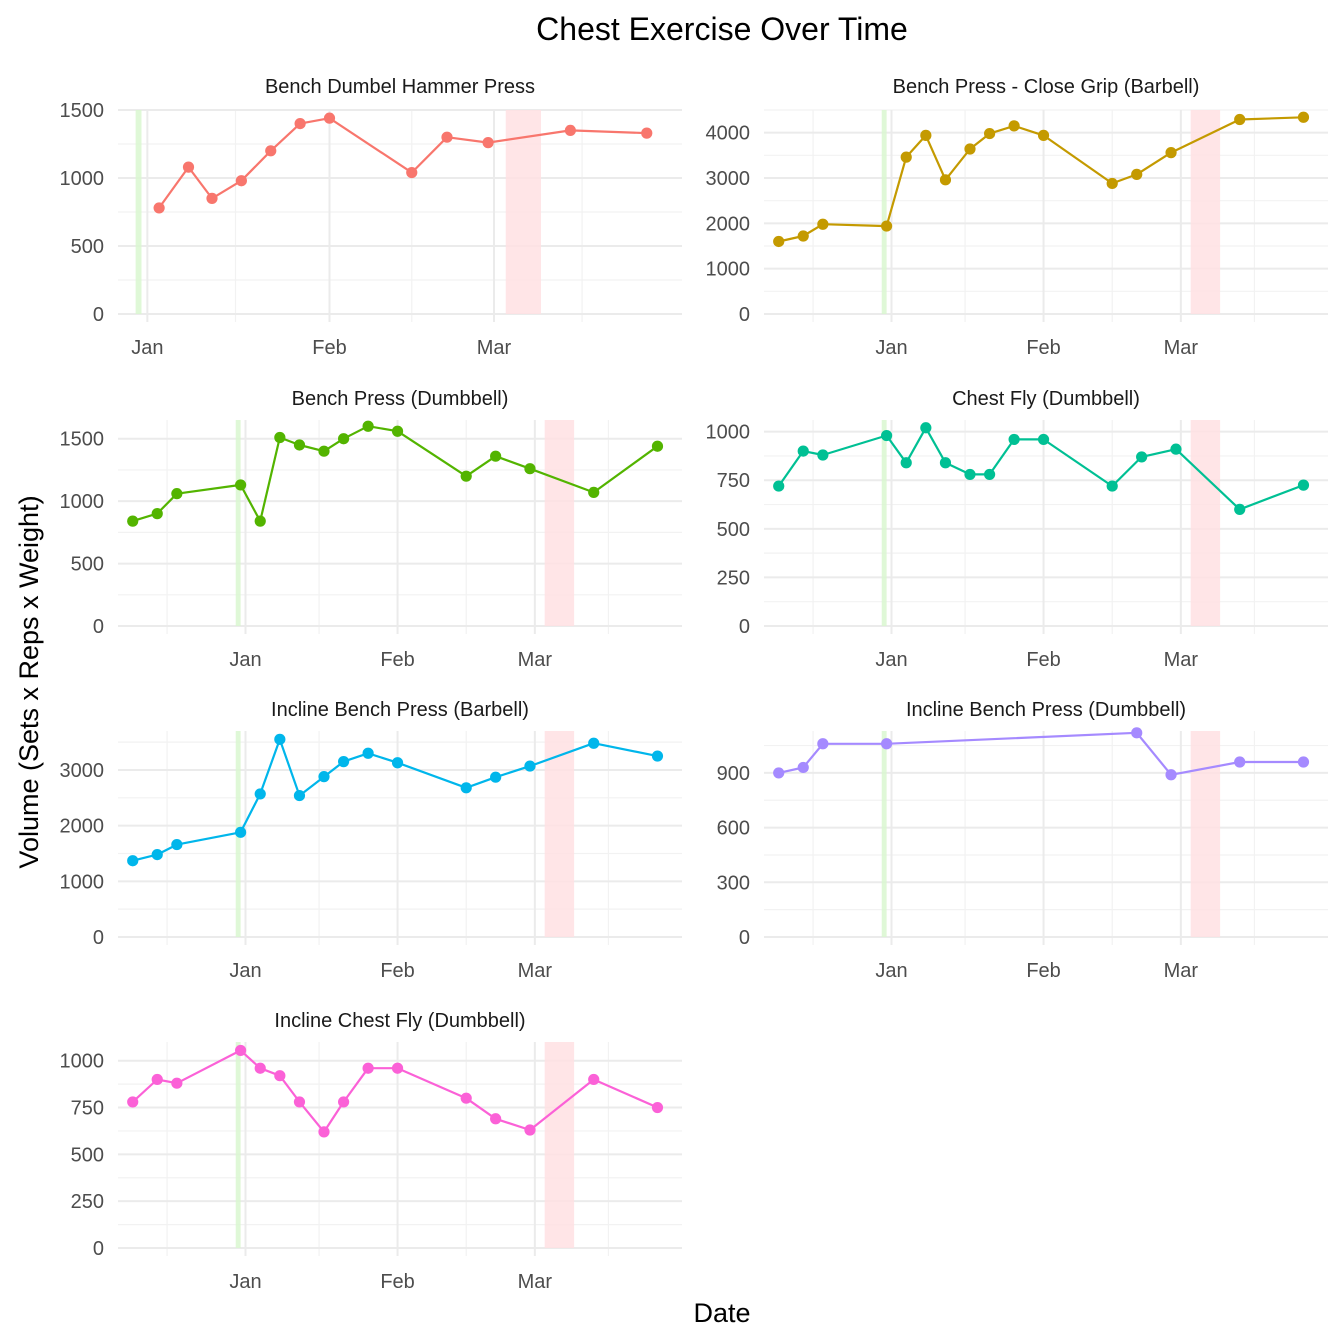 The image size is (1344, 1344). What do you see at coordinates (1046, 399) in the screenshot?
I see `panel-title: Chest Fly (Dumbbell)` at bounding box center [1046, 399].